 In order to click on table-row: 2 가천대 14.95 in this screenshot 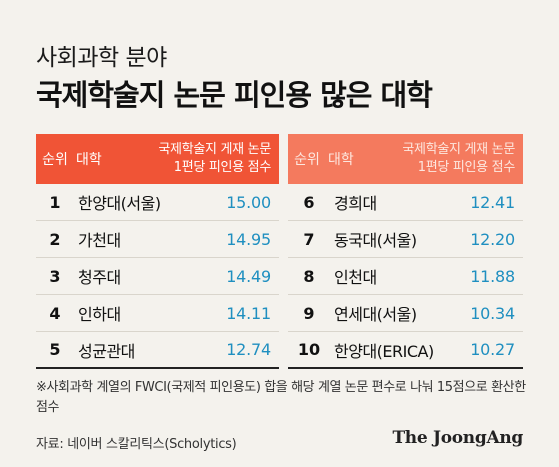, I will do `click(157, 239)`.